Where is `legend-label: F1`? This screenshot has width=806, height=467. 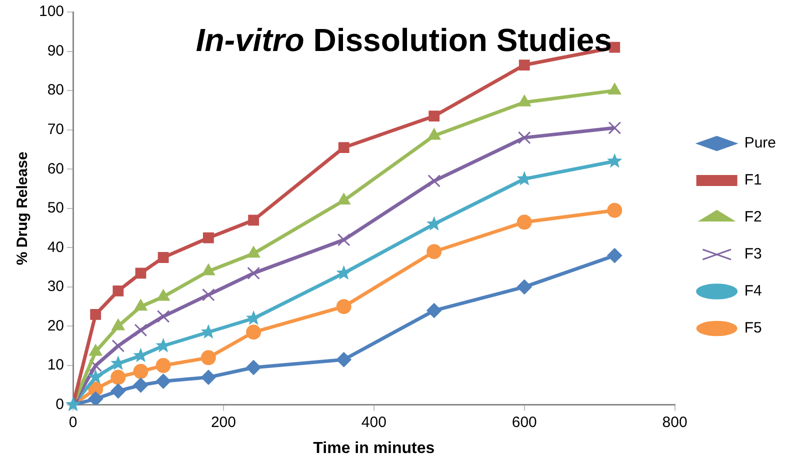 legend-label: F1 is located at coordinates (753, 180).